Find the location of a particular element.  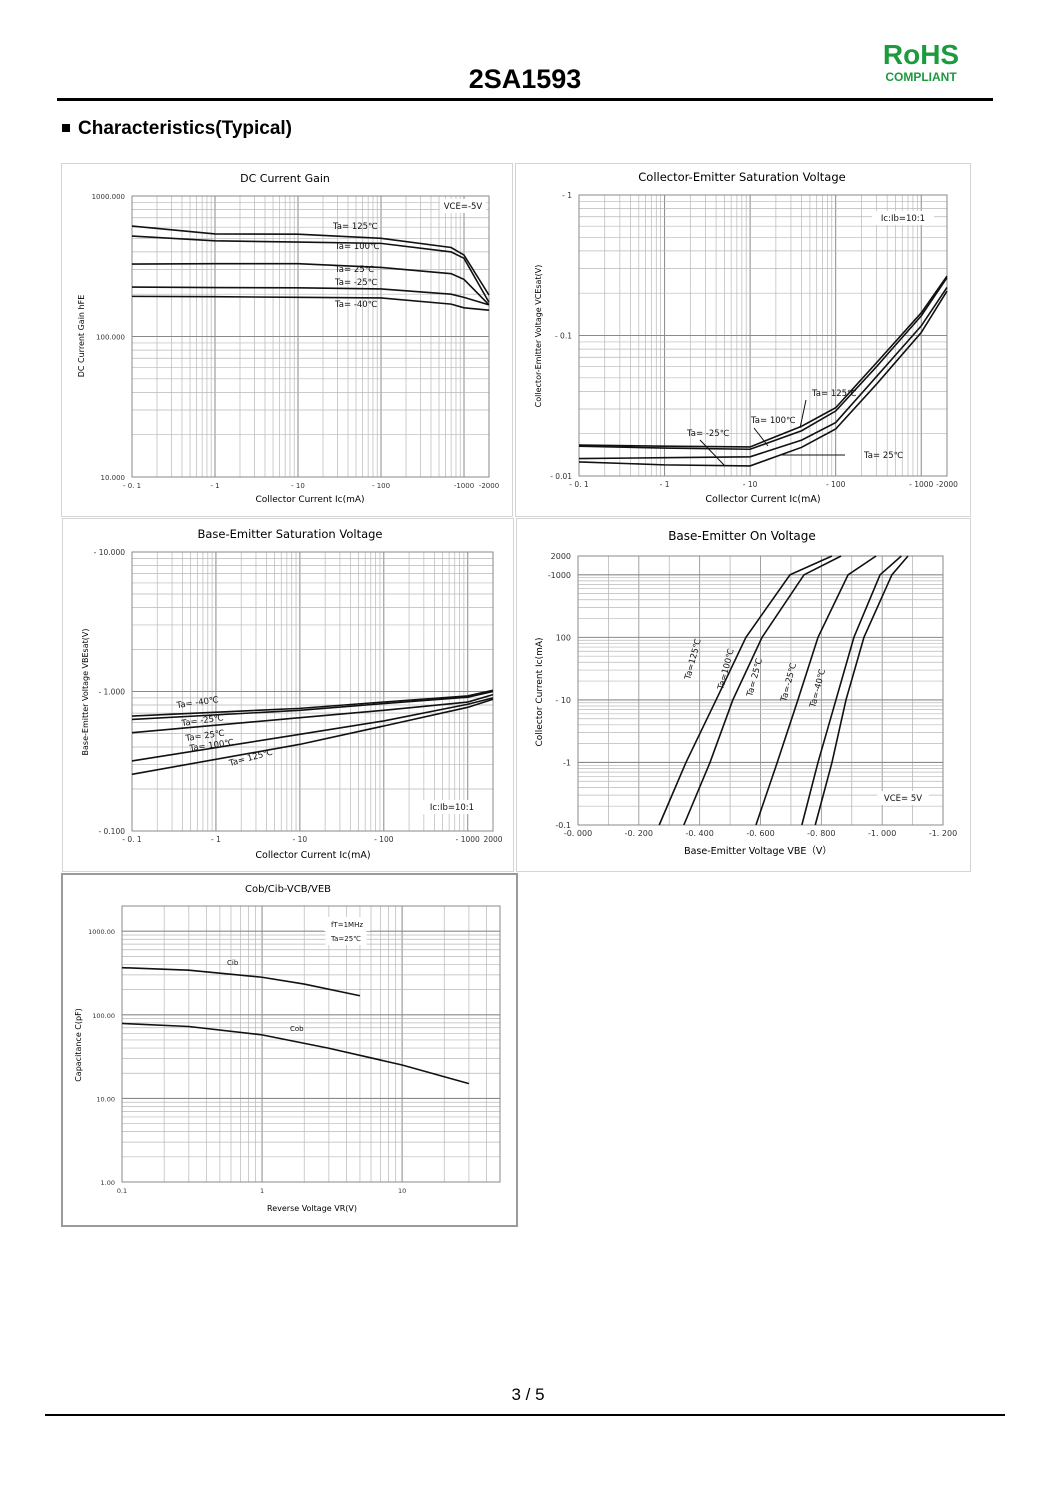

y-tick-label: 10.000 is located at coordinates (113, 478).